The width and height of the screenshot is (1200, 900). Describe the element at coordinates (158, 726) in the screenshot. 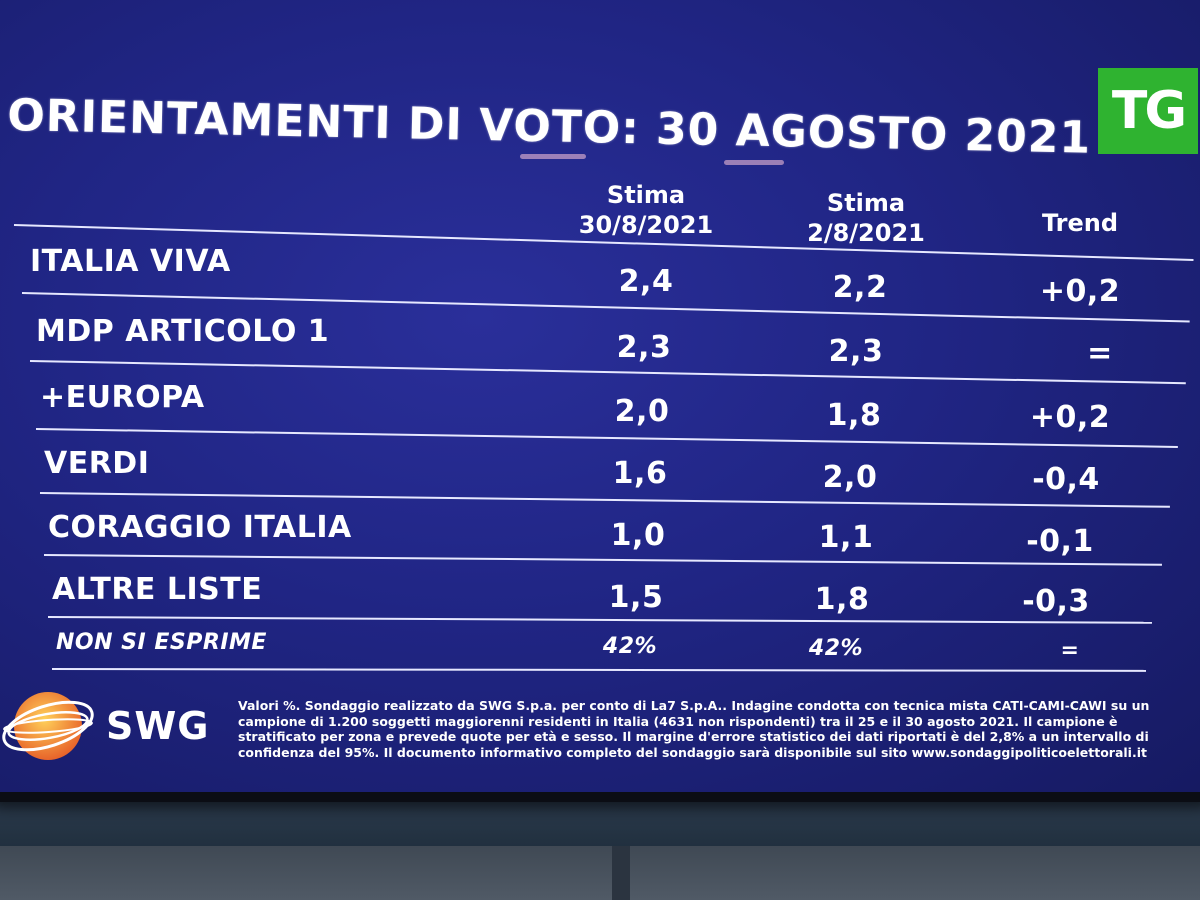

I see `swg-logo-text: SWG` at that location.